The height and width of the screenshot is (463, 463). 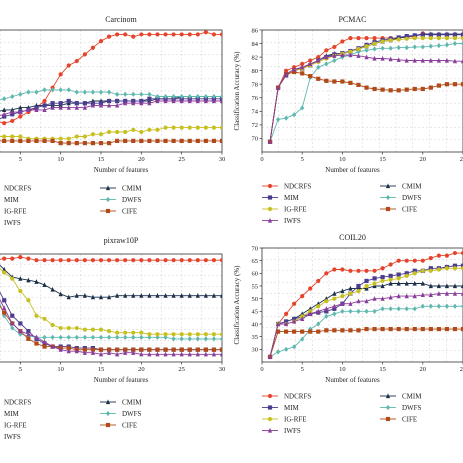 I want to click on series-IWFS, so click(x=111, y=107).